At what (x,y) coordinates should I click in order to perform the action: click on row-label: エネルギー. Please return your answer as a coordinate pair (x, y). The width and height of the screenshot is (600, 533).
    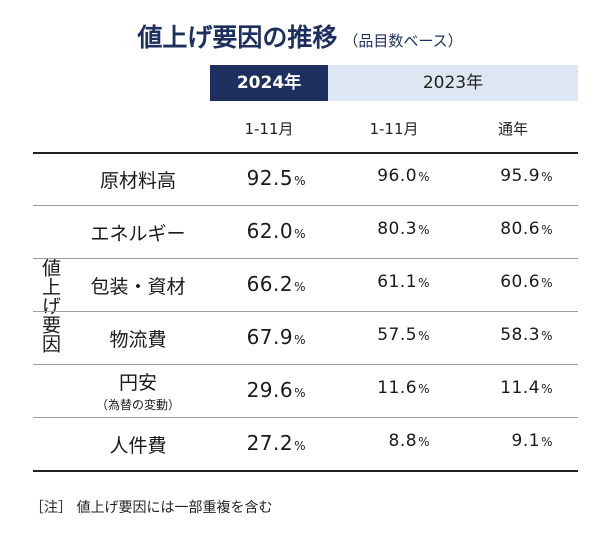
    Looking at the image, I should click on (138, 232).